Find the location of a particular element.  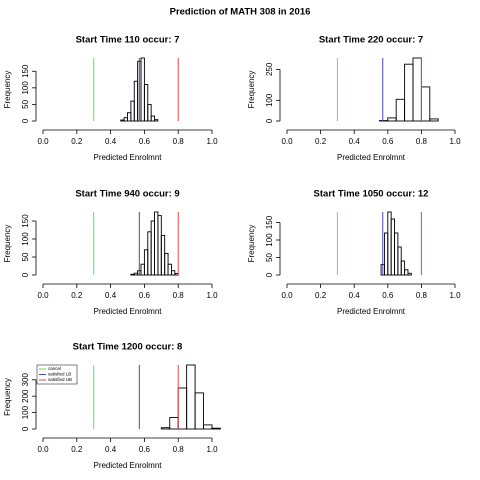

panel-title: Start Time 1200 occur: 8 is located at coordinates (128, 347).